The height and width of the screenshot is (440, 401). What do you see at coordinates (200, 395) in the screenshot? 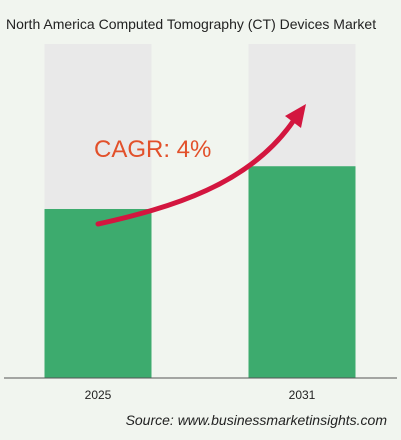
I see `tick-labels: 2025 2031` at bounding box center [200, 395].